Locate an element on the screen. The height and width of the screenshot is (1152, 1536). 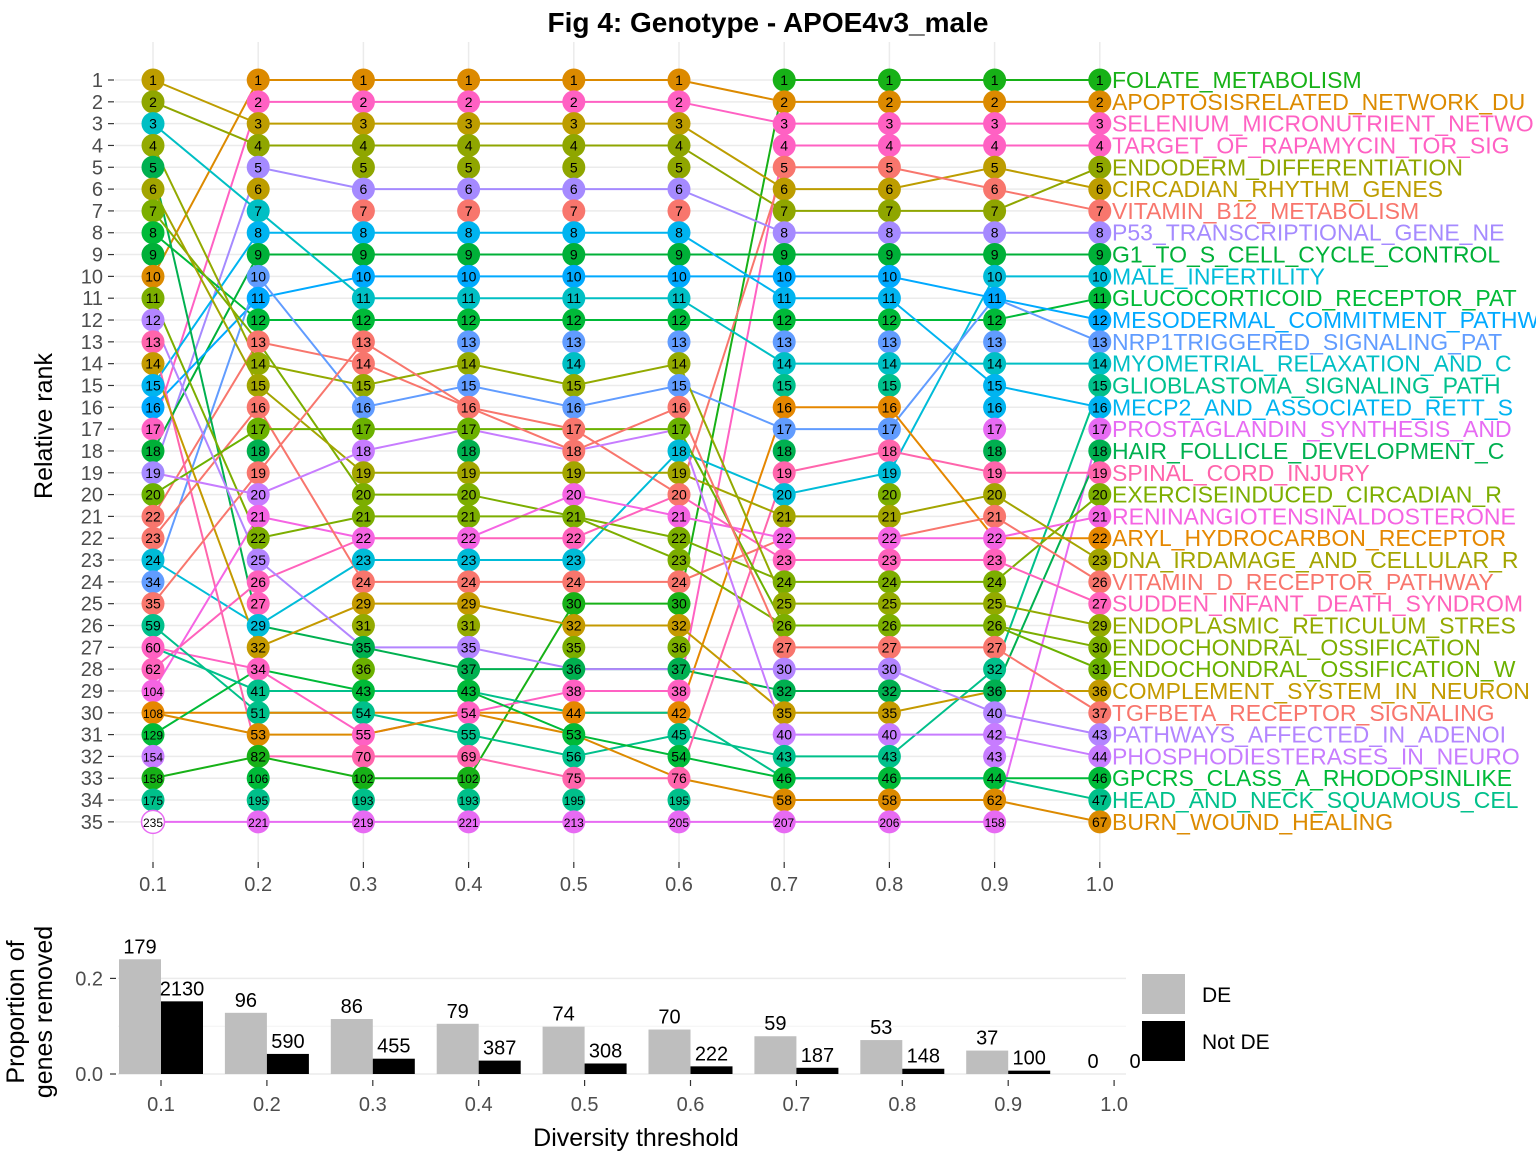
rank-point-label: 20 is located at coordinates (1100, 495).